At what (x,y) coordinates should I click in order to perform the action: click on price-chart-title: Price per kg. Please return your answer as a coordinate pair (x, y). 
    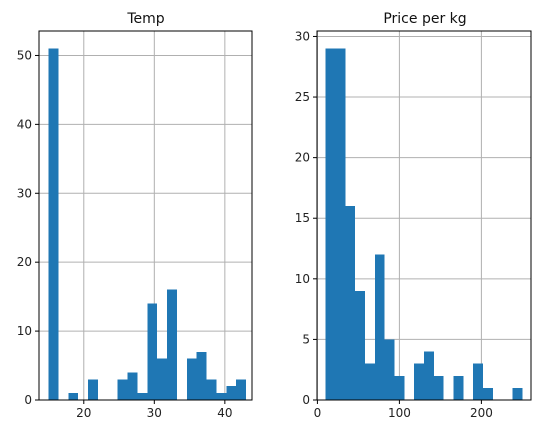
    Looking at the image, I should click on (424, 19).